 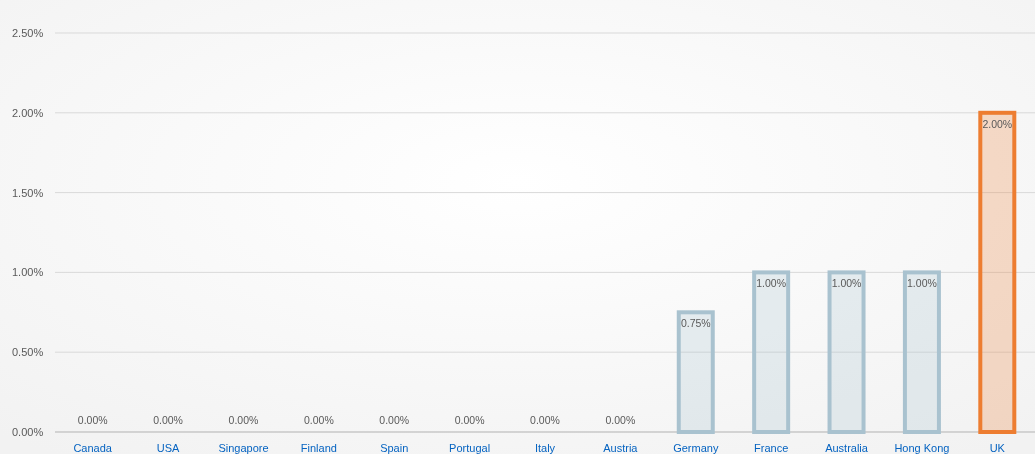 What do you see at coordinates (28, 33) in the screenshot?
I see `y-tick-label: 2.50%` at bounding box center [28, 33].